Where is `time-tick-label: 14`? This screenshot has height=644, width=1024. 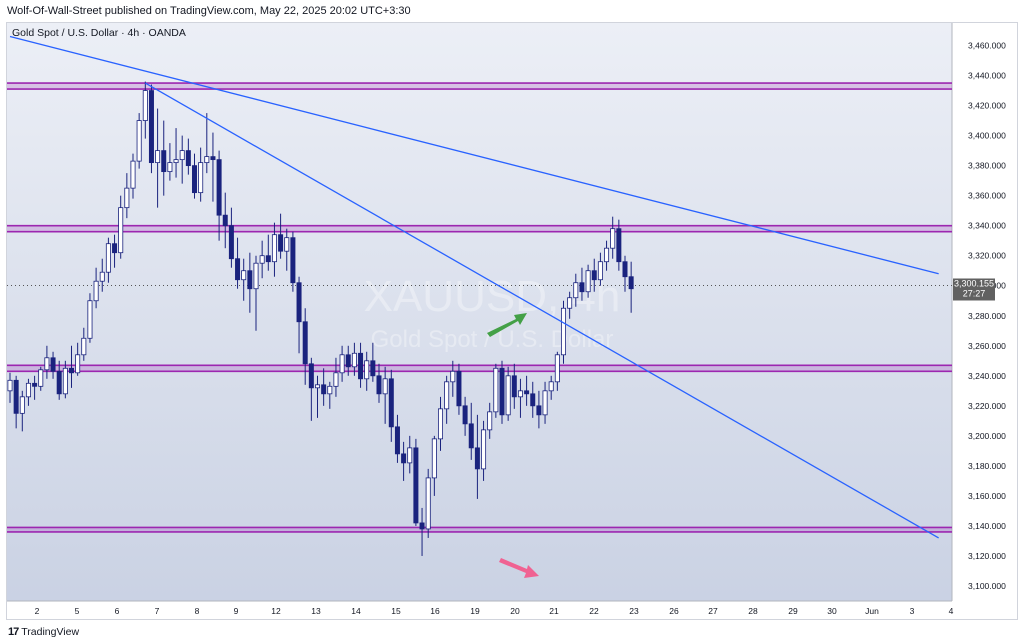 time-tick-label: 14 is located at coordinates (356, 611).